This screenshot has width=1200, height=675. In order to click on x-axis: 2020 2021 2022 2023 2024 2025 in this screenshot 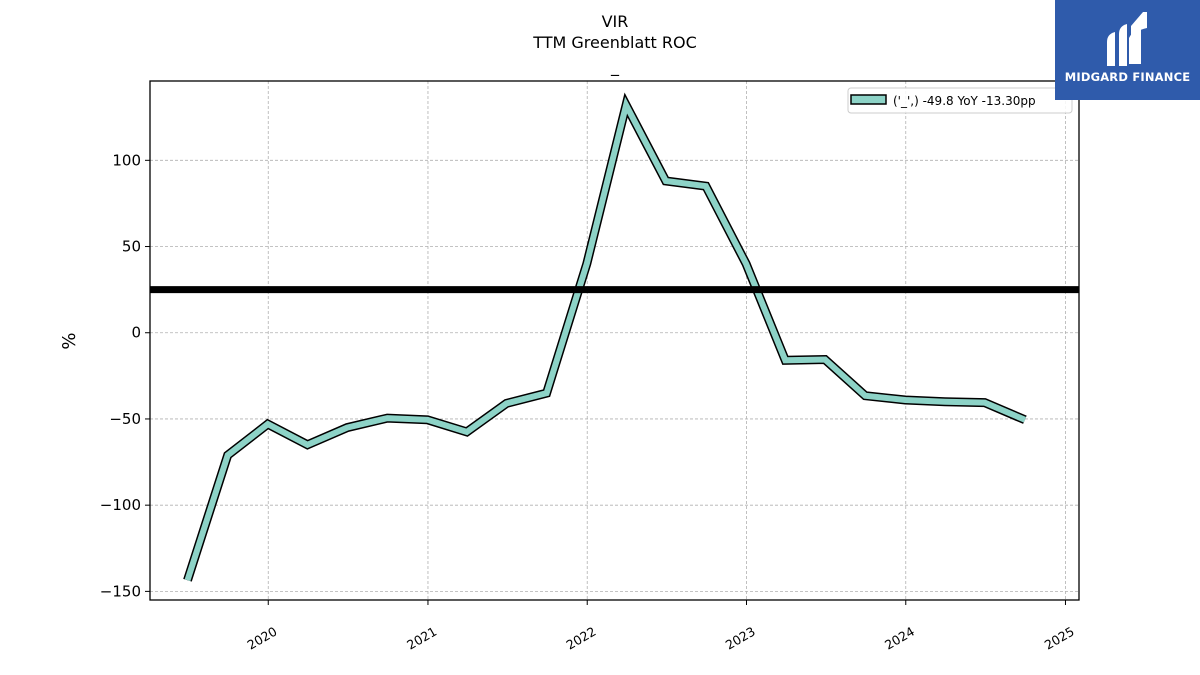, I will do `click(660, 626)`.